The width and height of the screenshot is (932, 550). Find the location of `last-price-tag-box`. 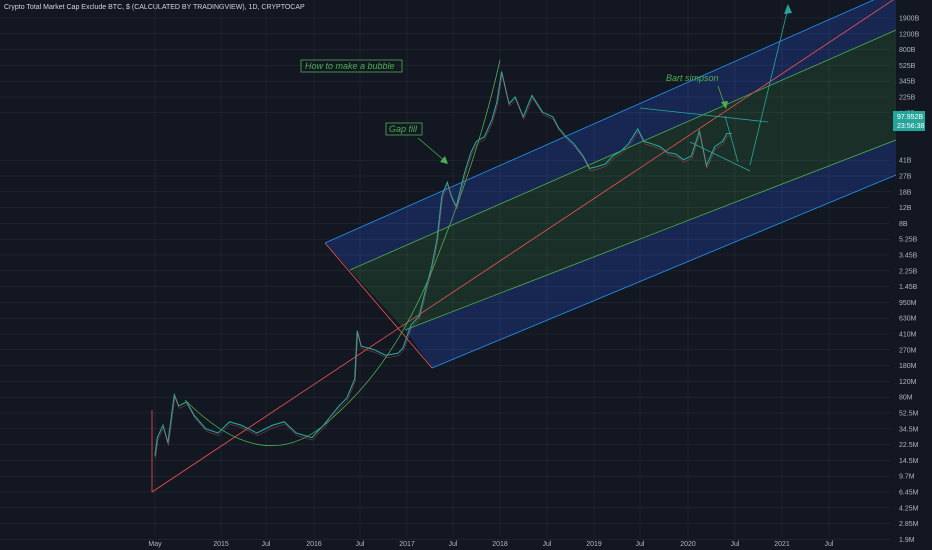

last-price-tag-box is located at coordinates (909, 121).